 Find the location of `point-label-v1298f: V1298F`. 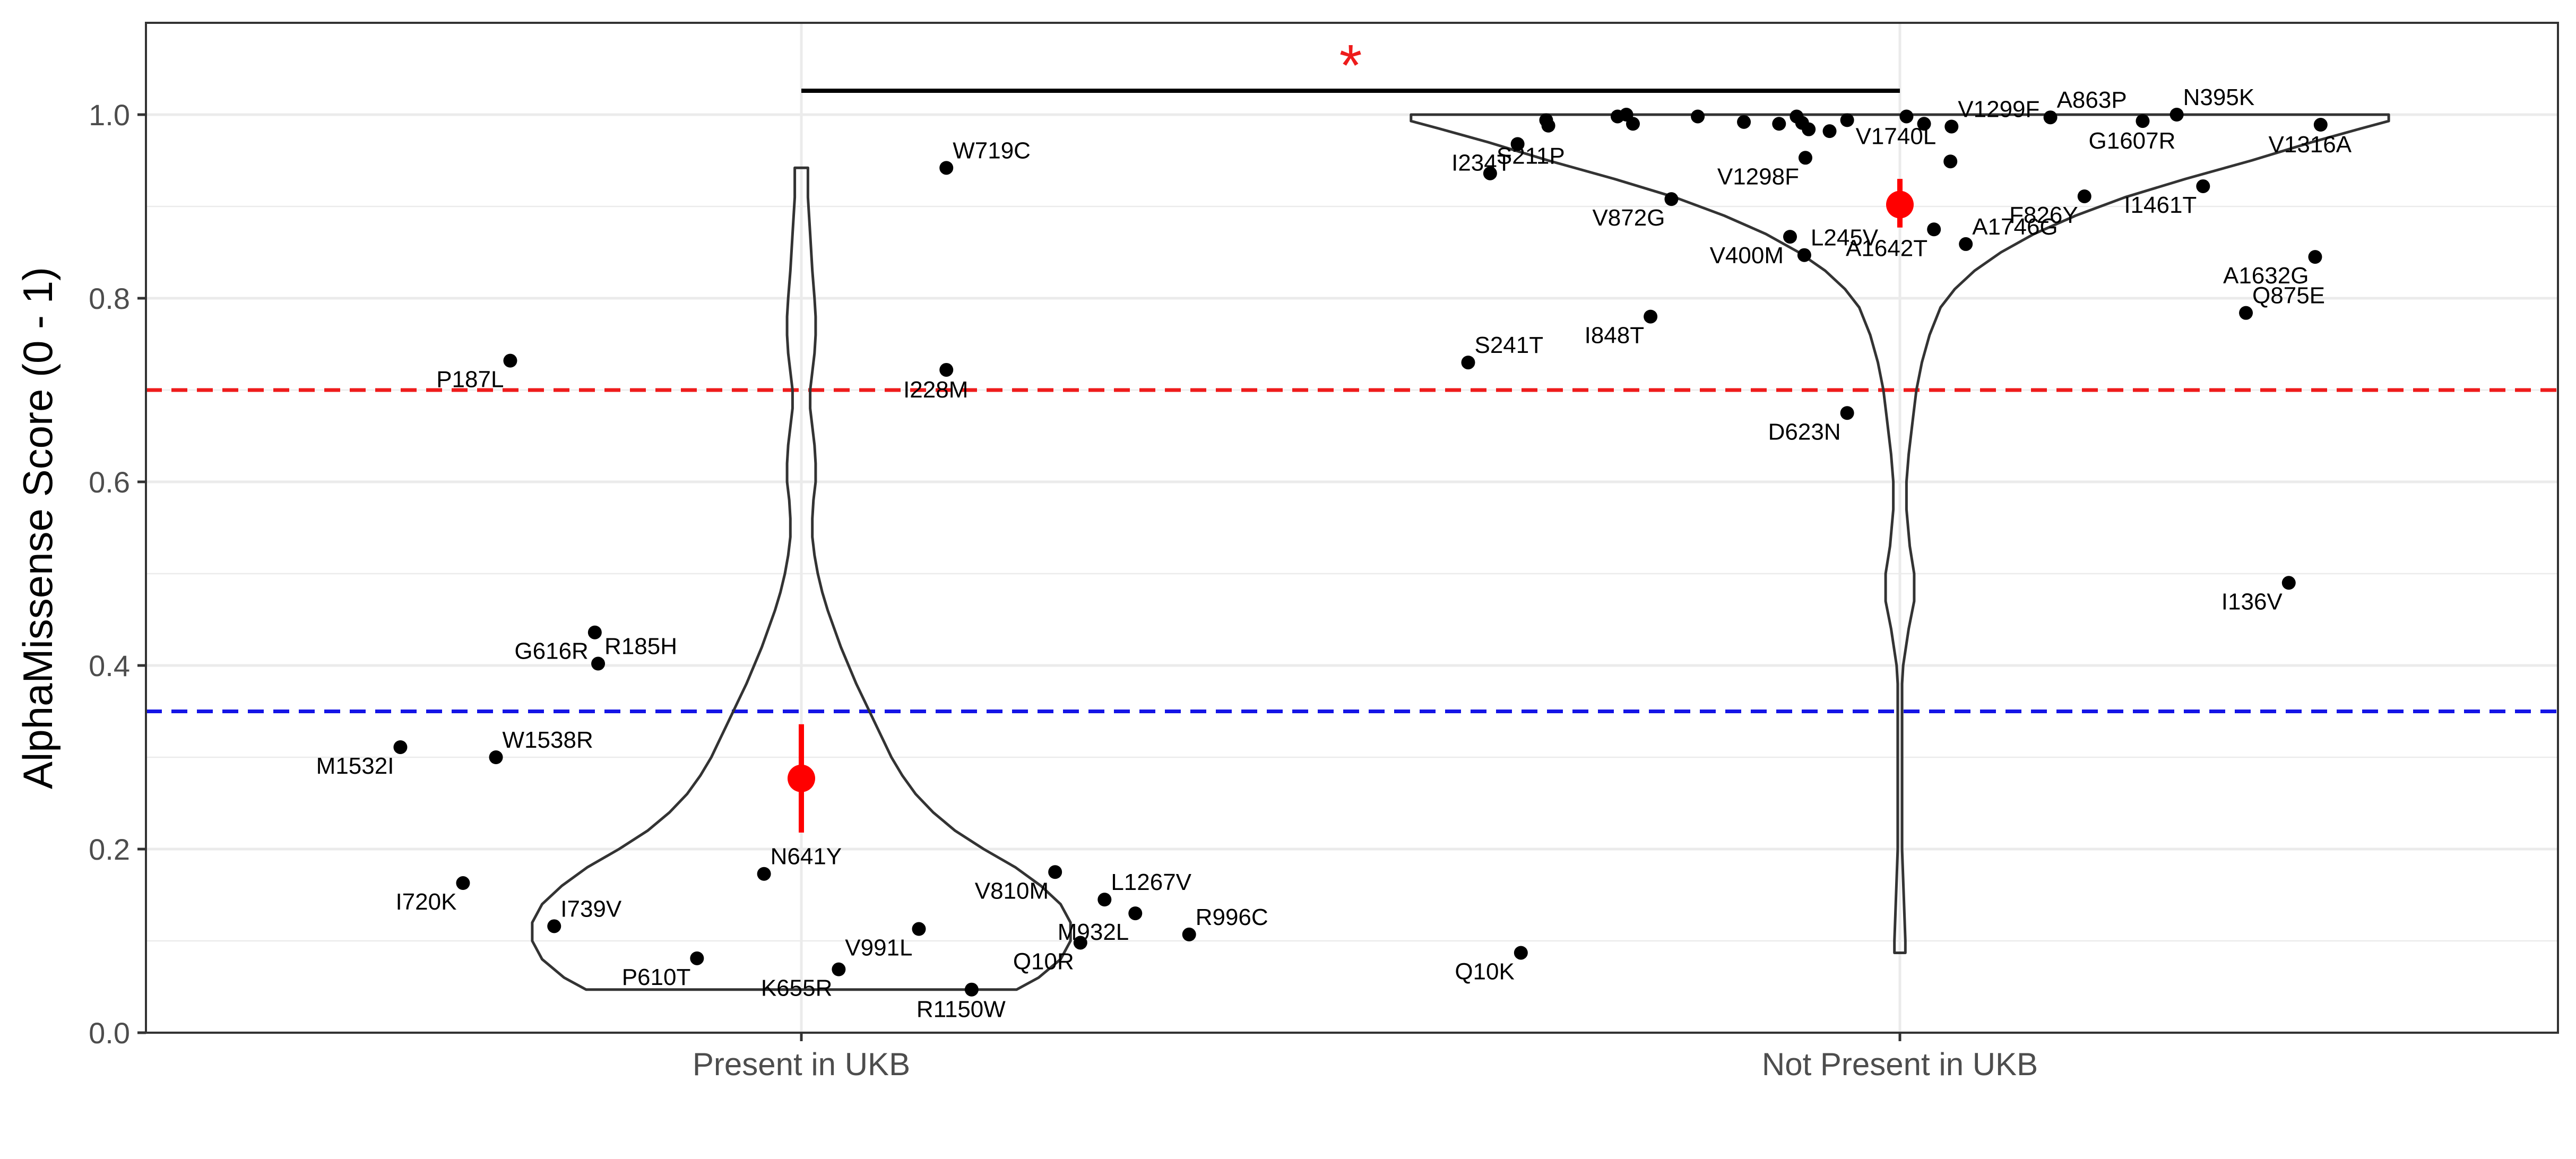

point-label-v1298f: V1298F is located at coordinates (1758, 176).